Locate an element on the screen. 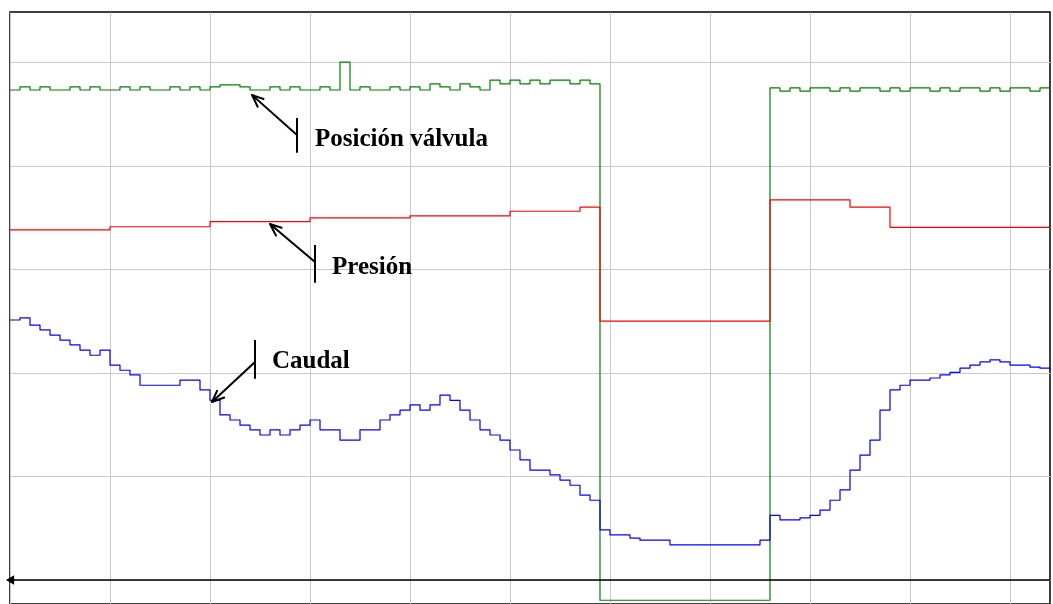 The height and width of the screenshot is (604, 1053). text: Caudal is located at coordinates (311, 359).